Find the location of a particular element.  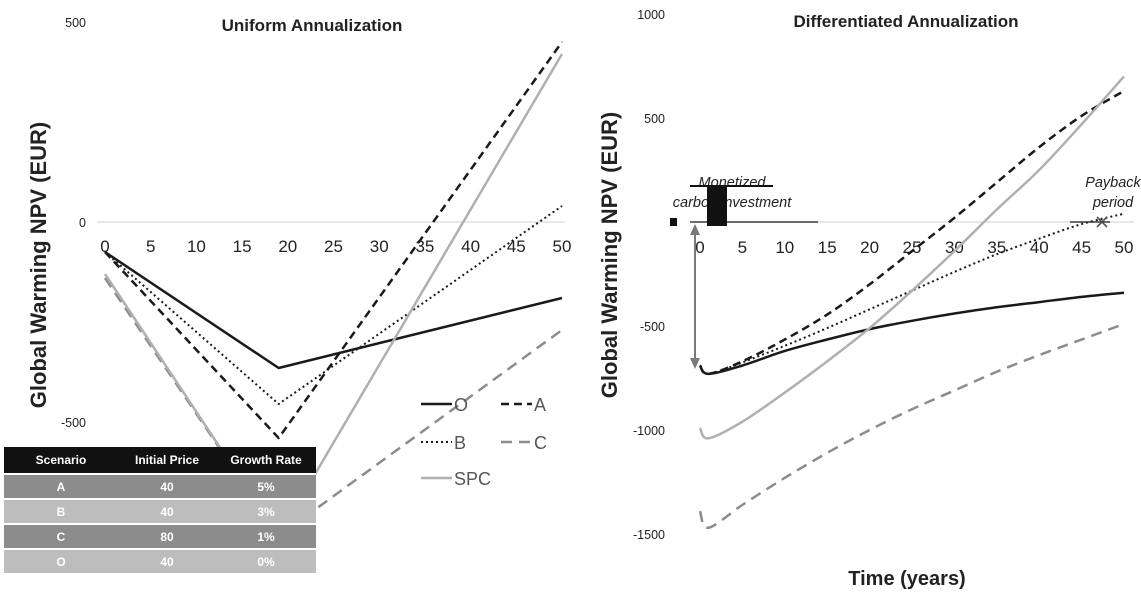

table-row: C 80 1% is located at coordinates (160, 536).